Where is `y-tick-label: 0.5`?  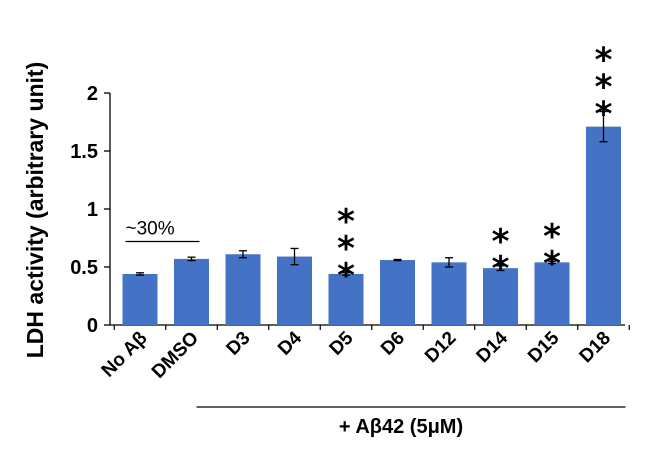 y-tick-label: 0.5 is located at coordinates (84, 268).